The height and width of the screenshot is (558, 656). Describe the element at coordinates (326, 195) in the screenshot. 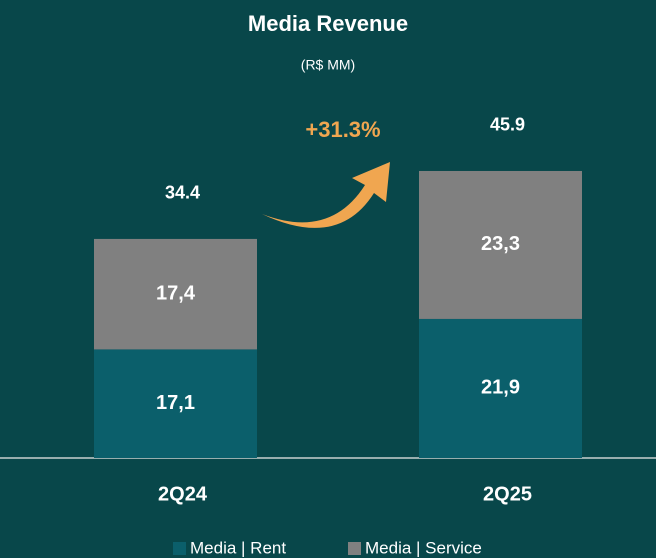

I see `growth-arrow` at that location.